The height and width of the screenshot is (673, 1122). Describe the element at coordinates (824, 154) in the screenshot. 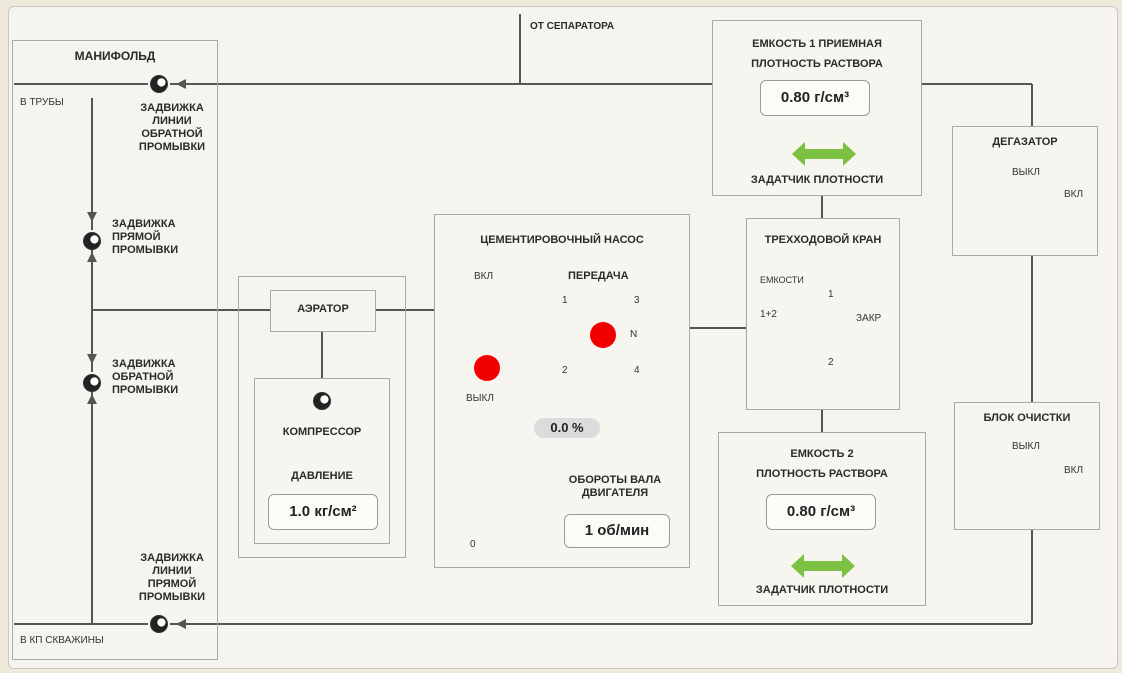

I see `tank1-density-setter-icon` at that location.